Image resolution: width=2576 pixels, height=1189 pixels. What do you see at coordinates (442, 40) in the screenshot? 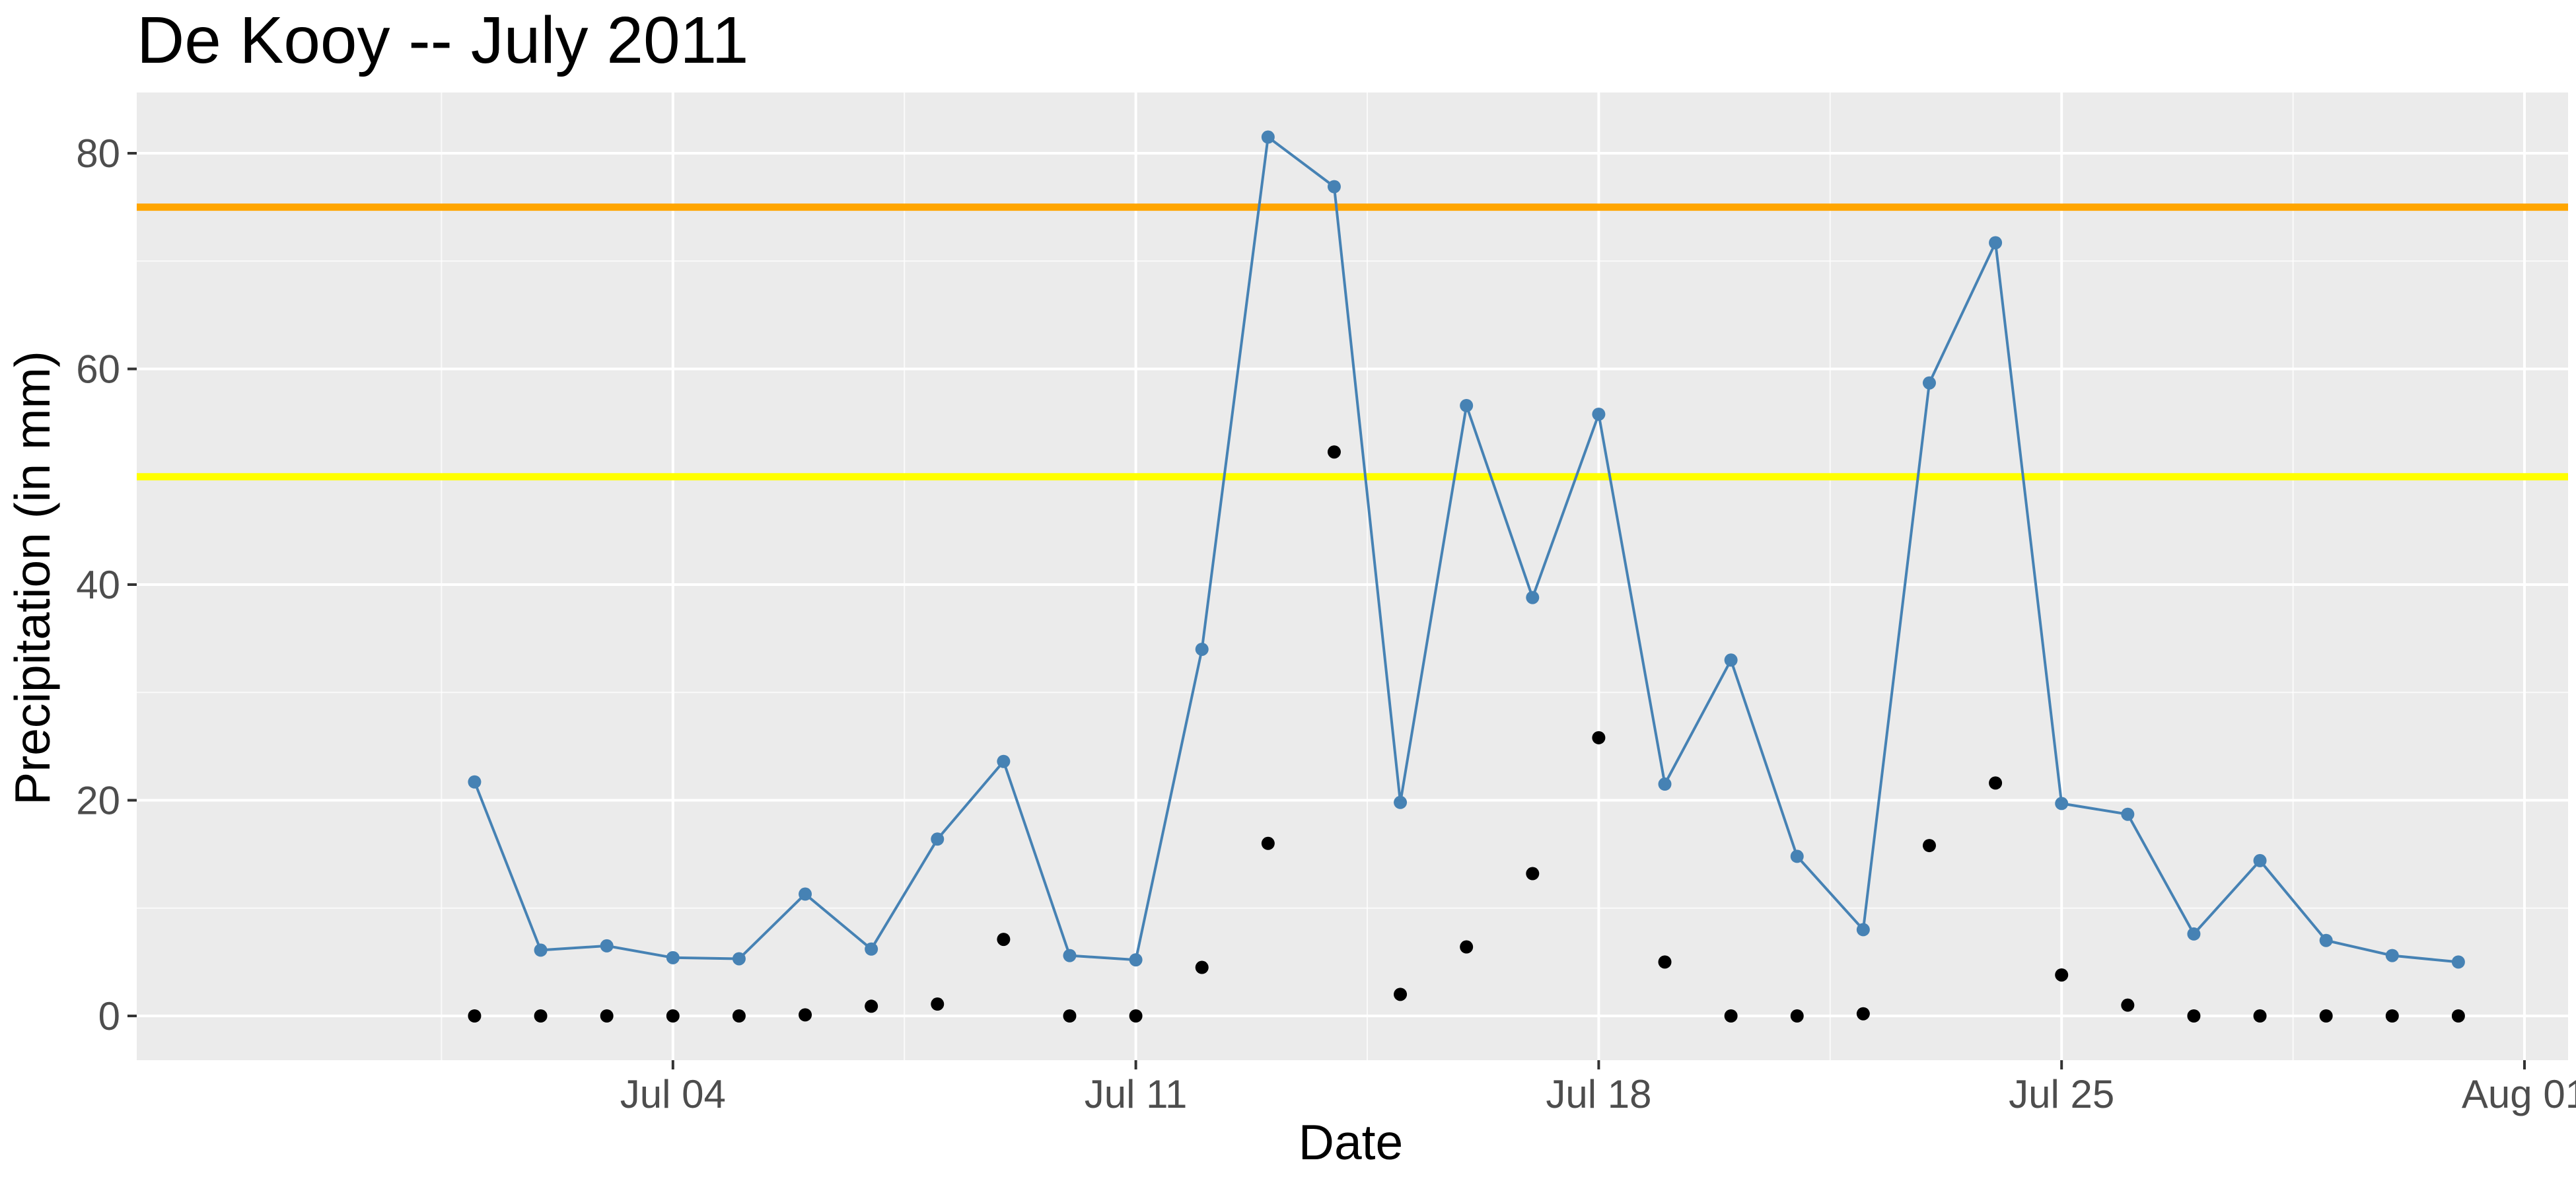
I see `chart-title: De Kooy -- July 2011` at bounding box center [442, 40].